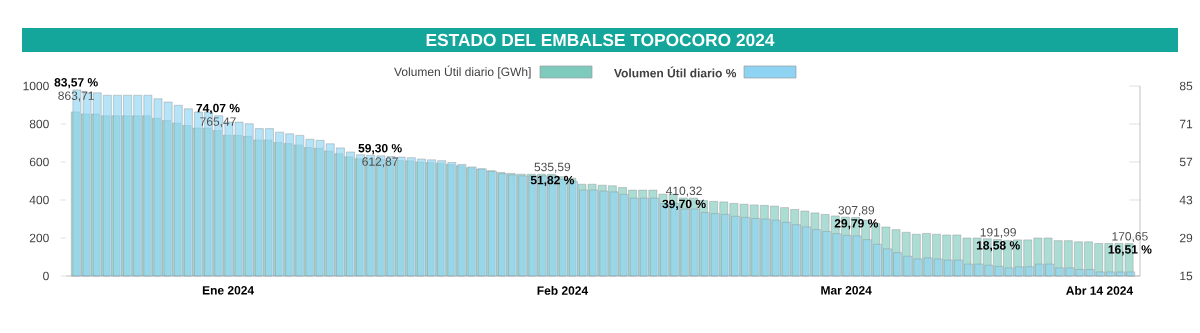  What do you see at coordinates (998, 233) in the screenshot?
I see `data-label: 191,99` at bounding box center [998, 233].